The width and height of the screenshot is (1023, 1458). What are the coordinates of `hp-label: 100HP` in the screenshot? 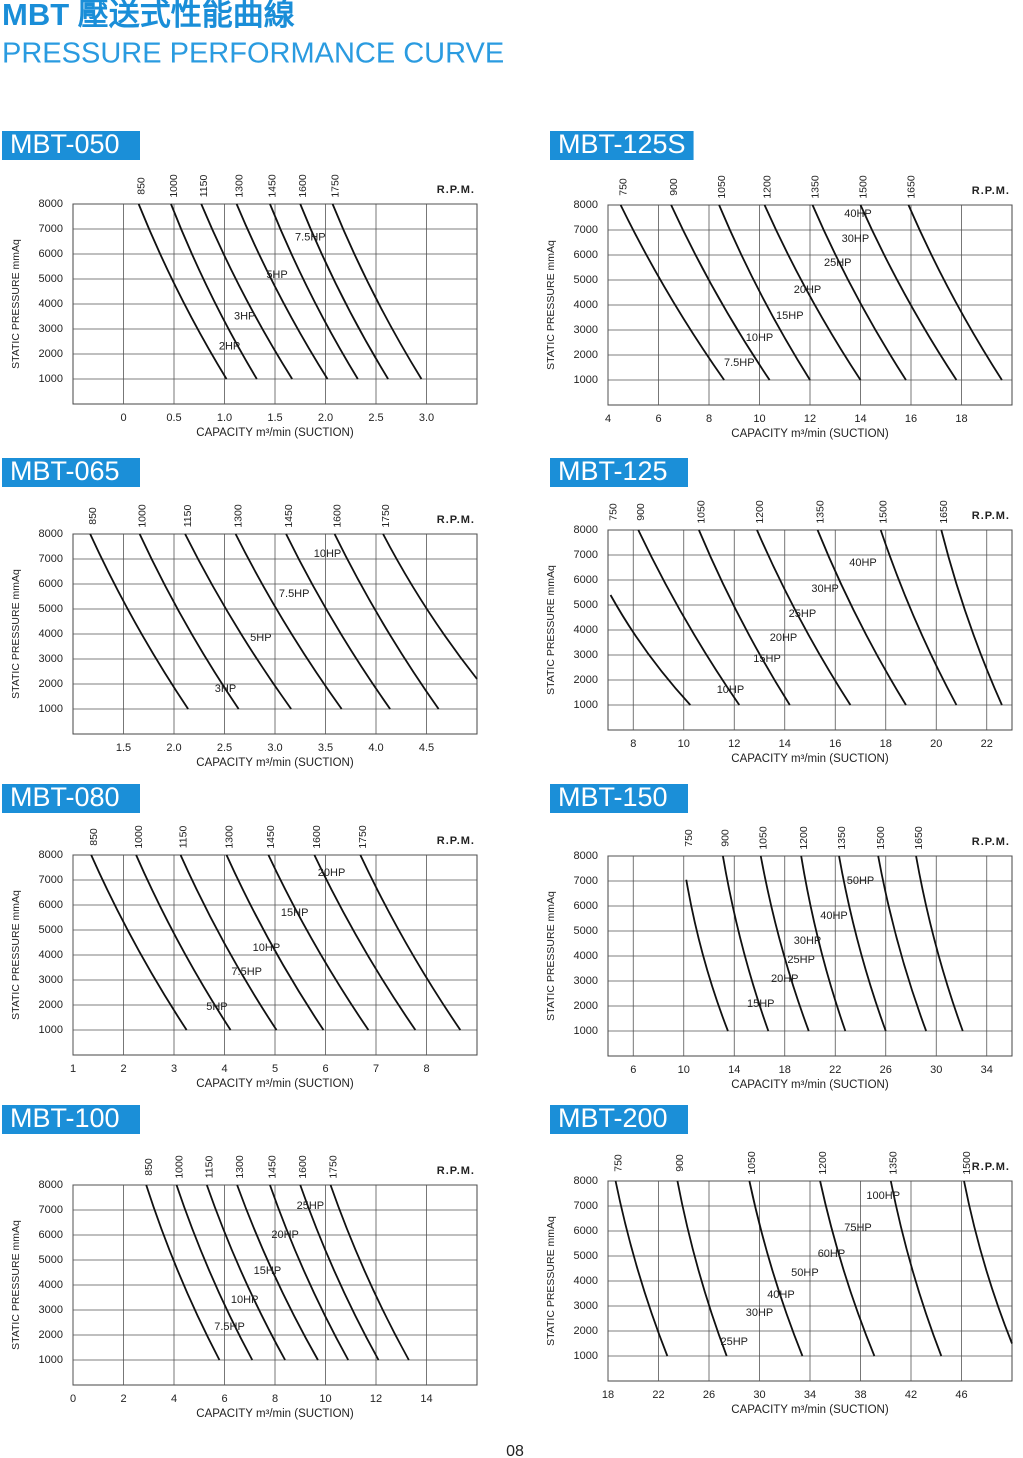 It's located at (883, 1196).